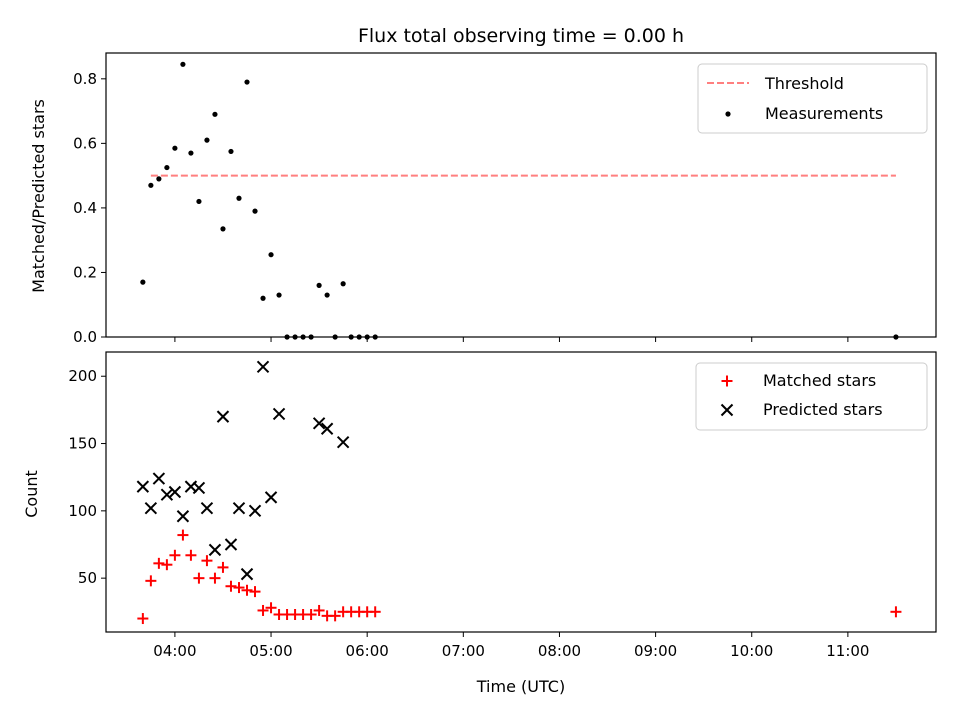 This screenshot has height=720, width=960. I want to click on y-tick-label-top: 0.2, so click(85, 272).